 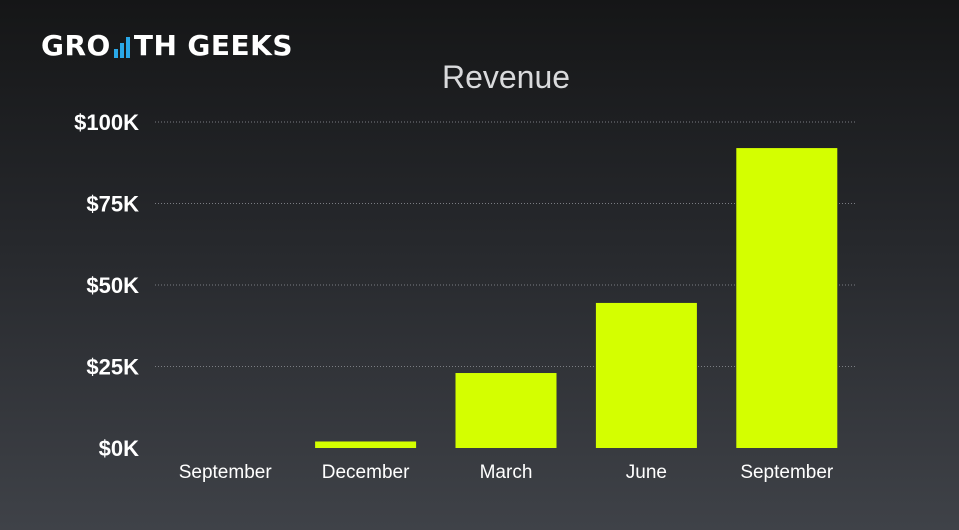 What do you see at coordinates (155, 45) in the screenshot?
I see `brand-name-part2: TH` at bounding box center [155, 45].